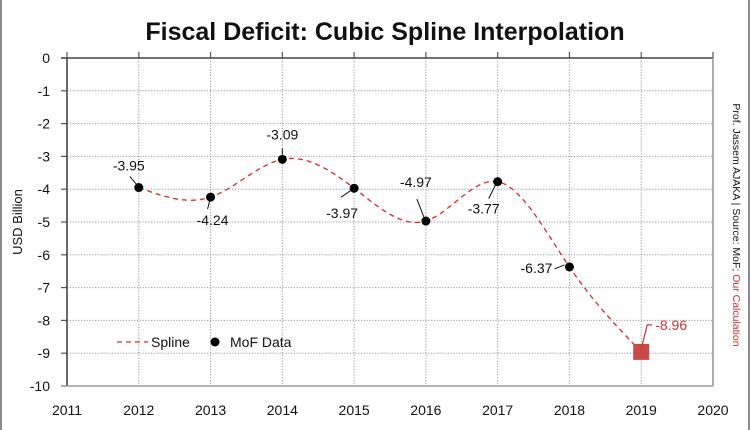  What do you see at coordinates (390, 410) in the screenshot?
I see `x-tick-labels: 2011 2012 2013 2014 2015 2016 2017 2018 2019 2020` at bounding box center [390, 410].